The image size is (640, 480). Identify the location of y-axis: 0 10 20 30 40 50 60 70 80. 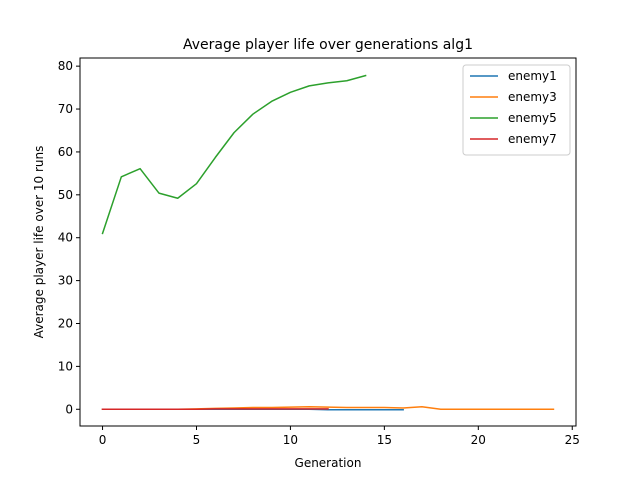
(69, 237).